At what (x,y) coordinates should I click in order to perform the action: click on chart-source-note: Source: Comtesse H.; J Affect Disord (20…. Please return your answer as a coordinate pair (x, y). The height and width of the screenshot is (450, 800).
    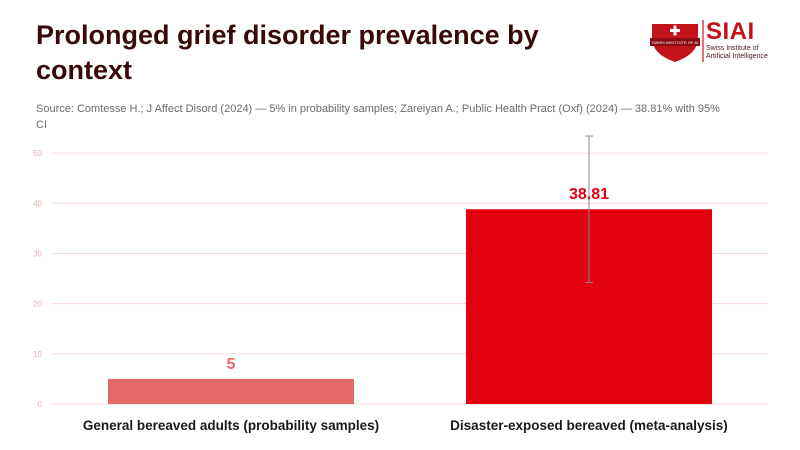
    Looking at the image, I should click on (378, 117).